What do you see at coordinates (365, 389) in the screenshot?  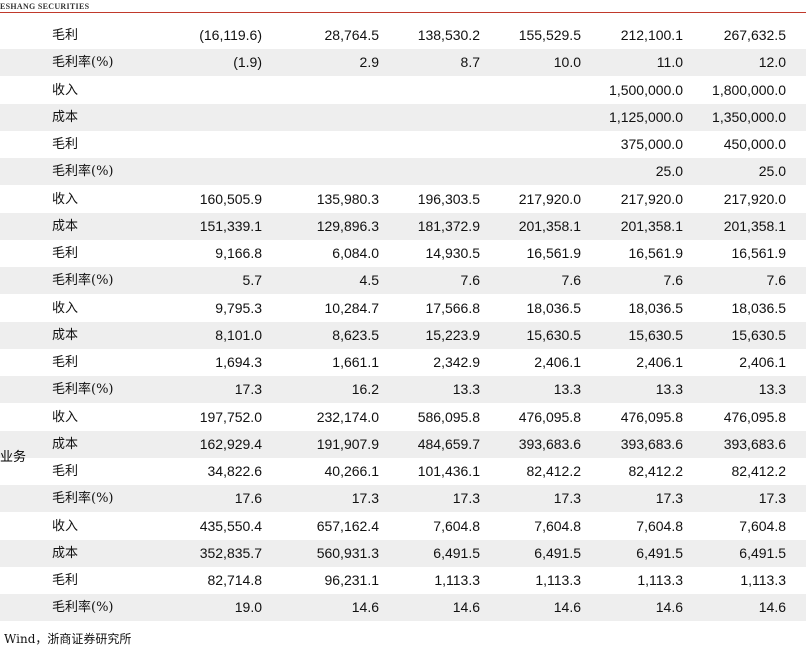 I see `cell-value: 16.2` at bounding box center [365, 389].